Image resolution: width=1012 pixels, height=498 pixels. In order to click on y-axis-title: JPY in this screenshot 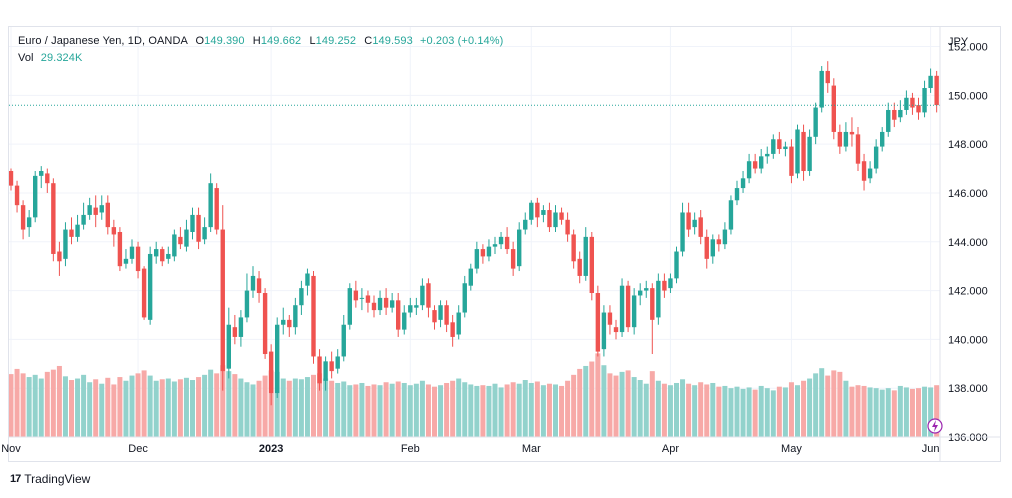, I will do `click(958, 42)`.